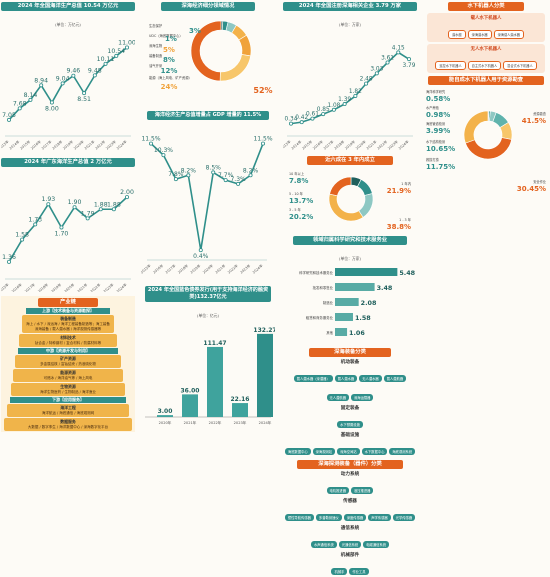 The width and height of the screenshot is (550, 577). I want to click on probe-group-name: 动力系统, so click(350, 474).